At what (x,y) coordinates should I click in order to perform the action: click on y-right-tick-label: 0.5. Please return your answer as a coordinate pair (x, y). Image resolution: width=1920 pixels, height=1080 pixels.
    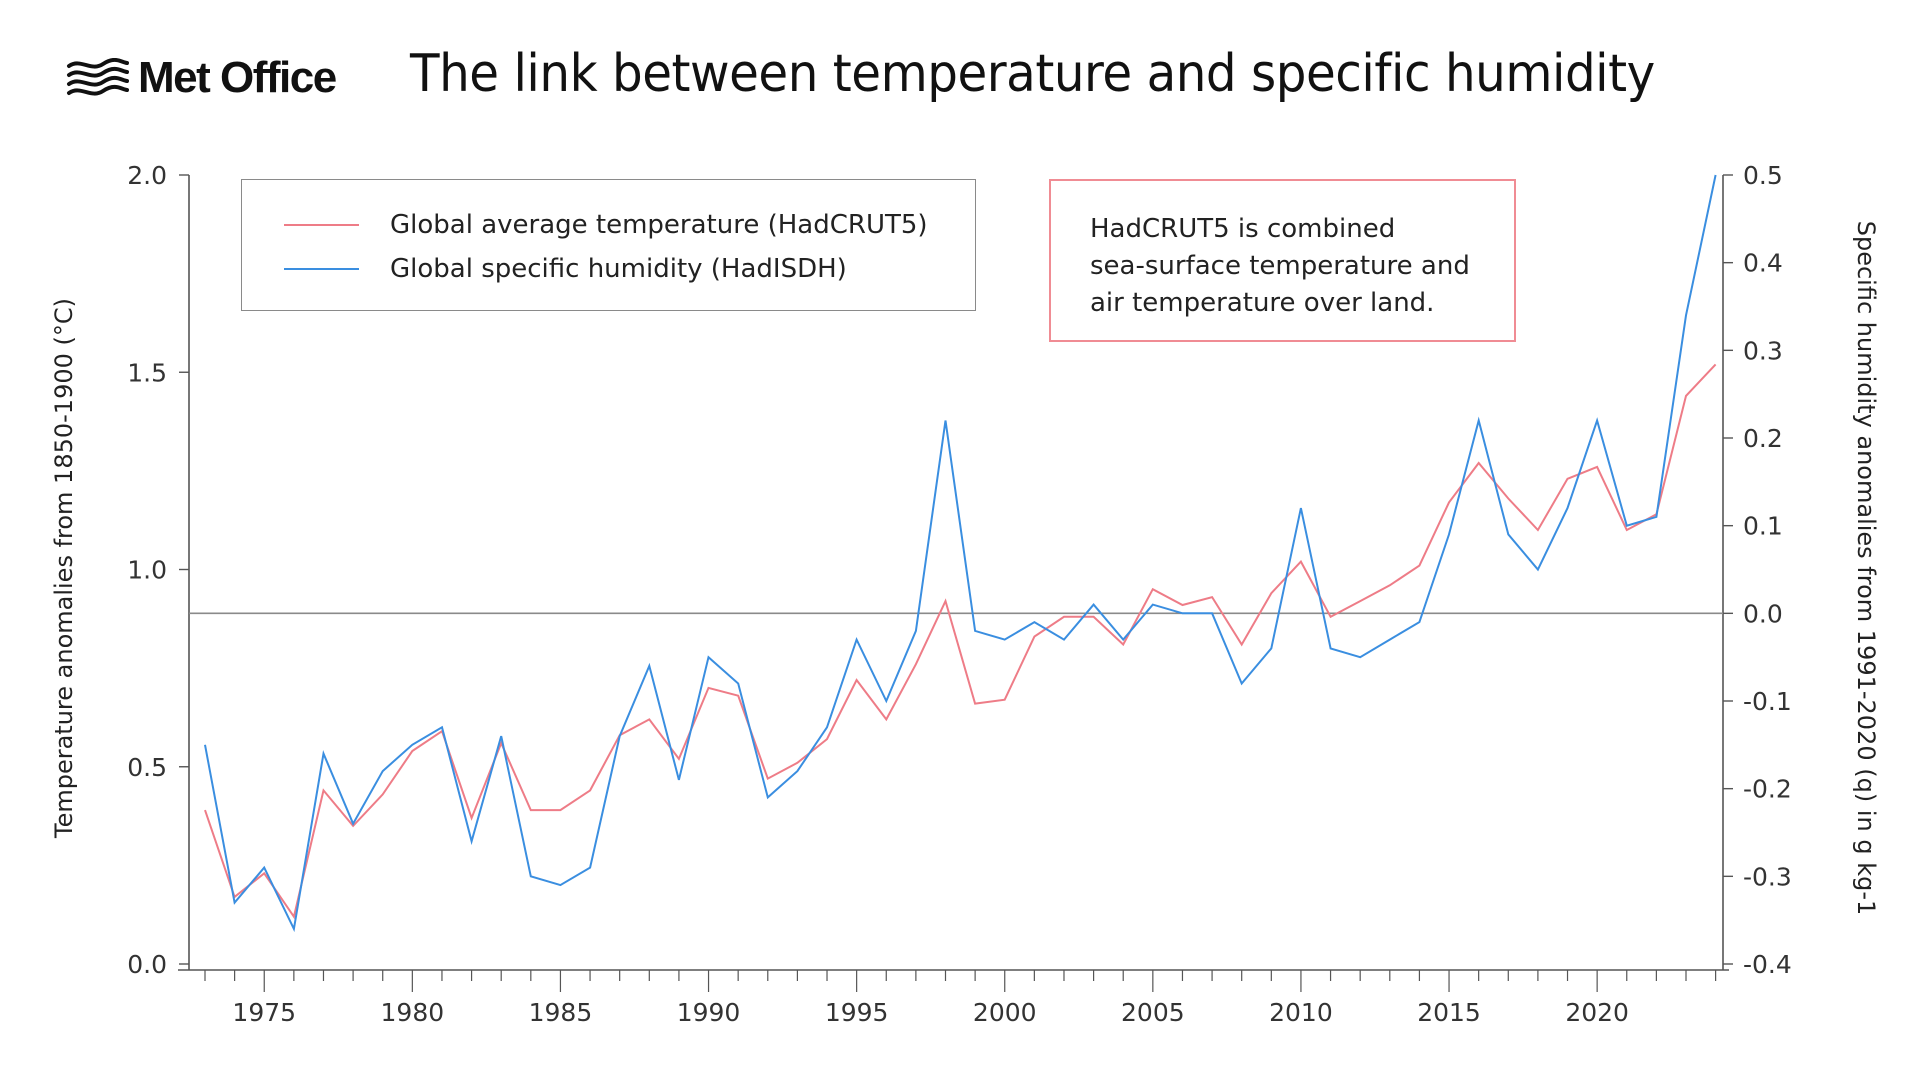
    Looking at the image, I should click on (1763, 175).